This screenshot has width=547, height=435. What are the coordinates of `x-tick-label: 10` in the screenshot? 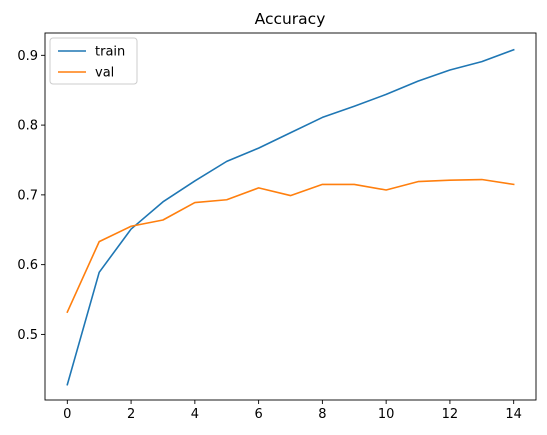 It's located at (386, 414).